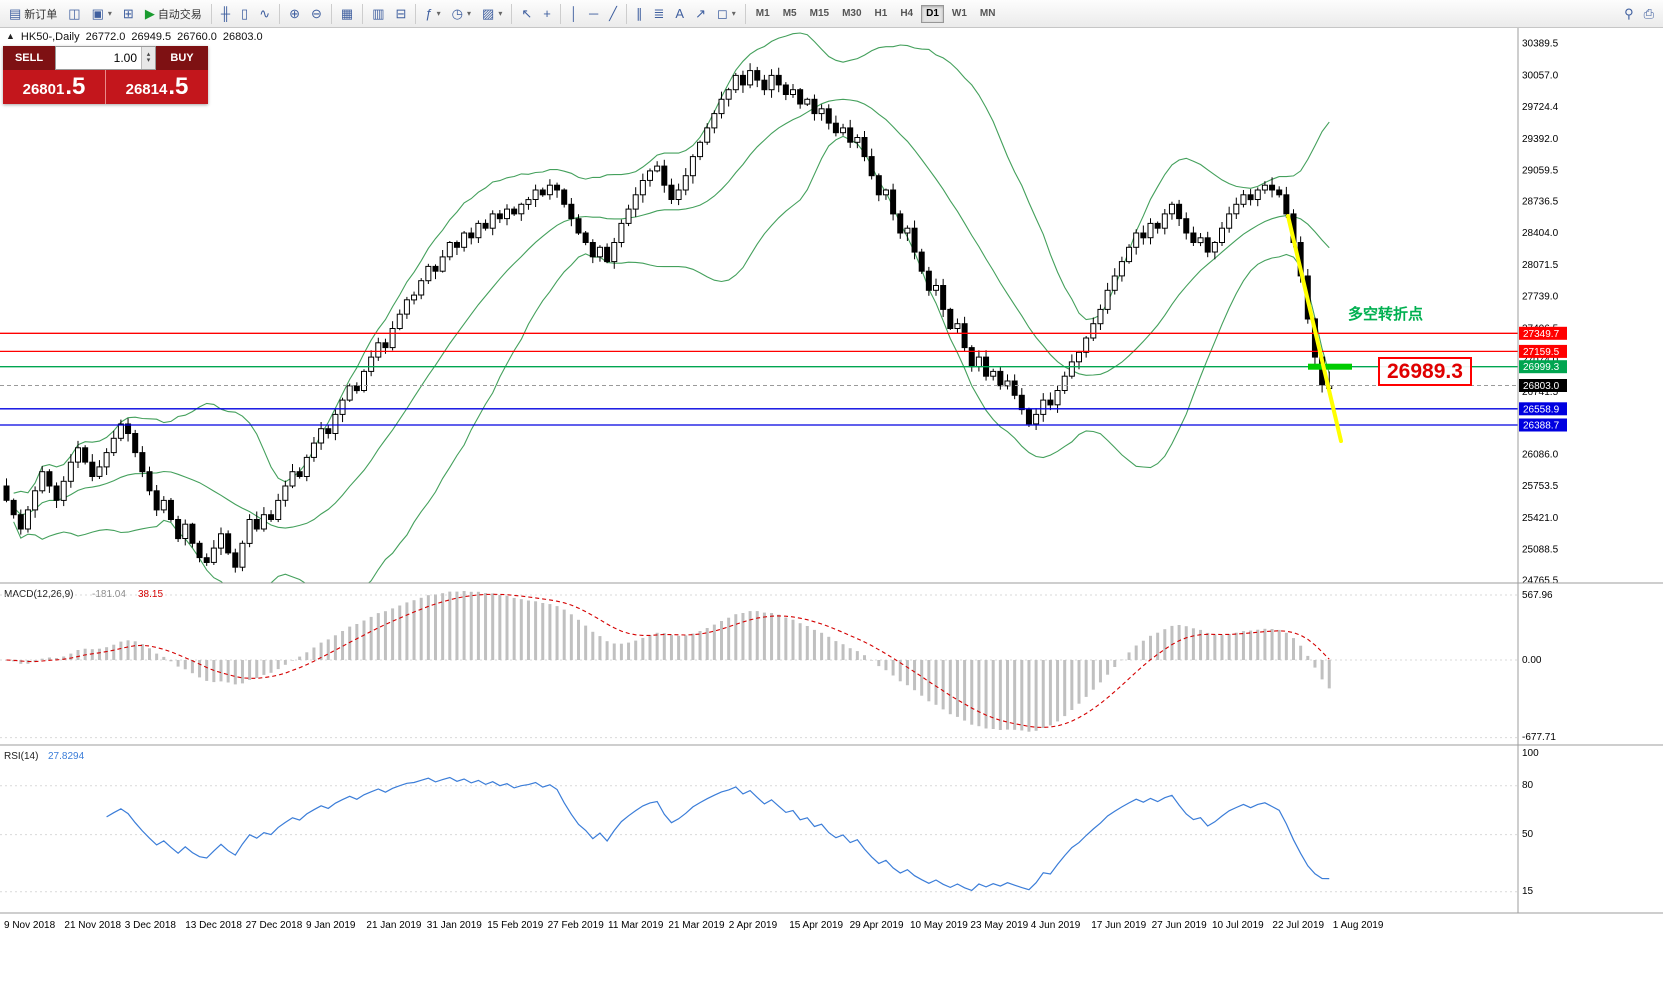 The height and width of the screenshot is (995, 1663). Describe the element at coordinates (432, 14) in the screenshot. I see `indicators-button: ƒ ▾` at that location.